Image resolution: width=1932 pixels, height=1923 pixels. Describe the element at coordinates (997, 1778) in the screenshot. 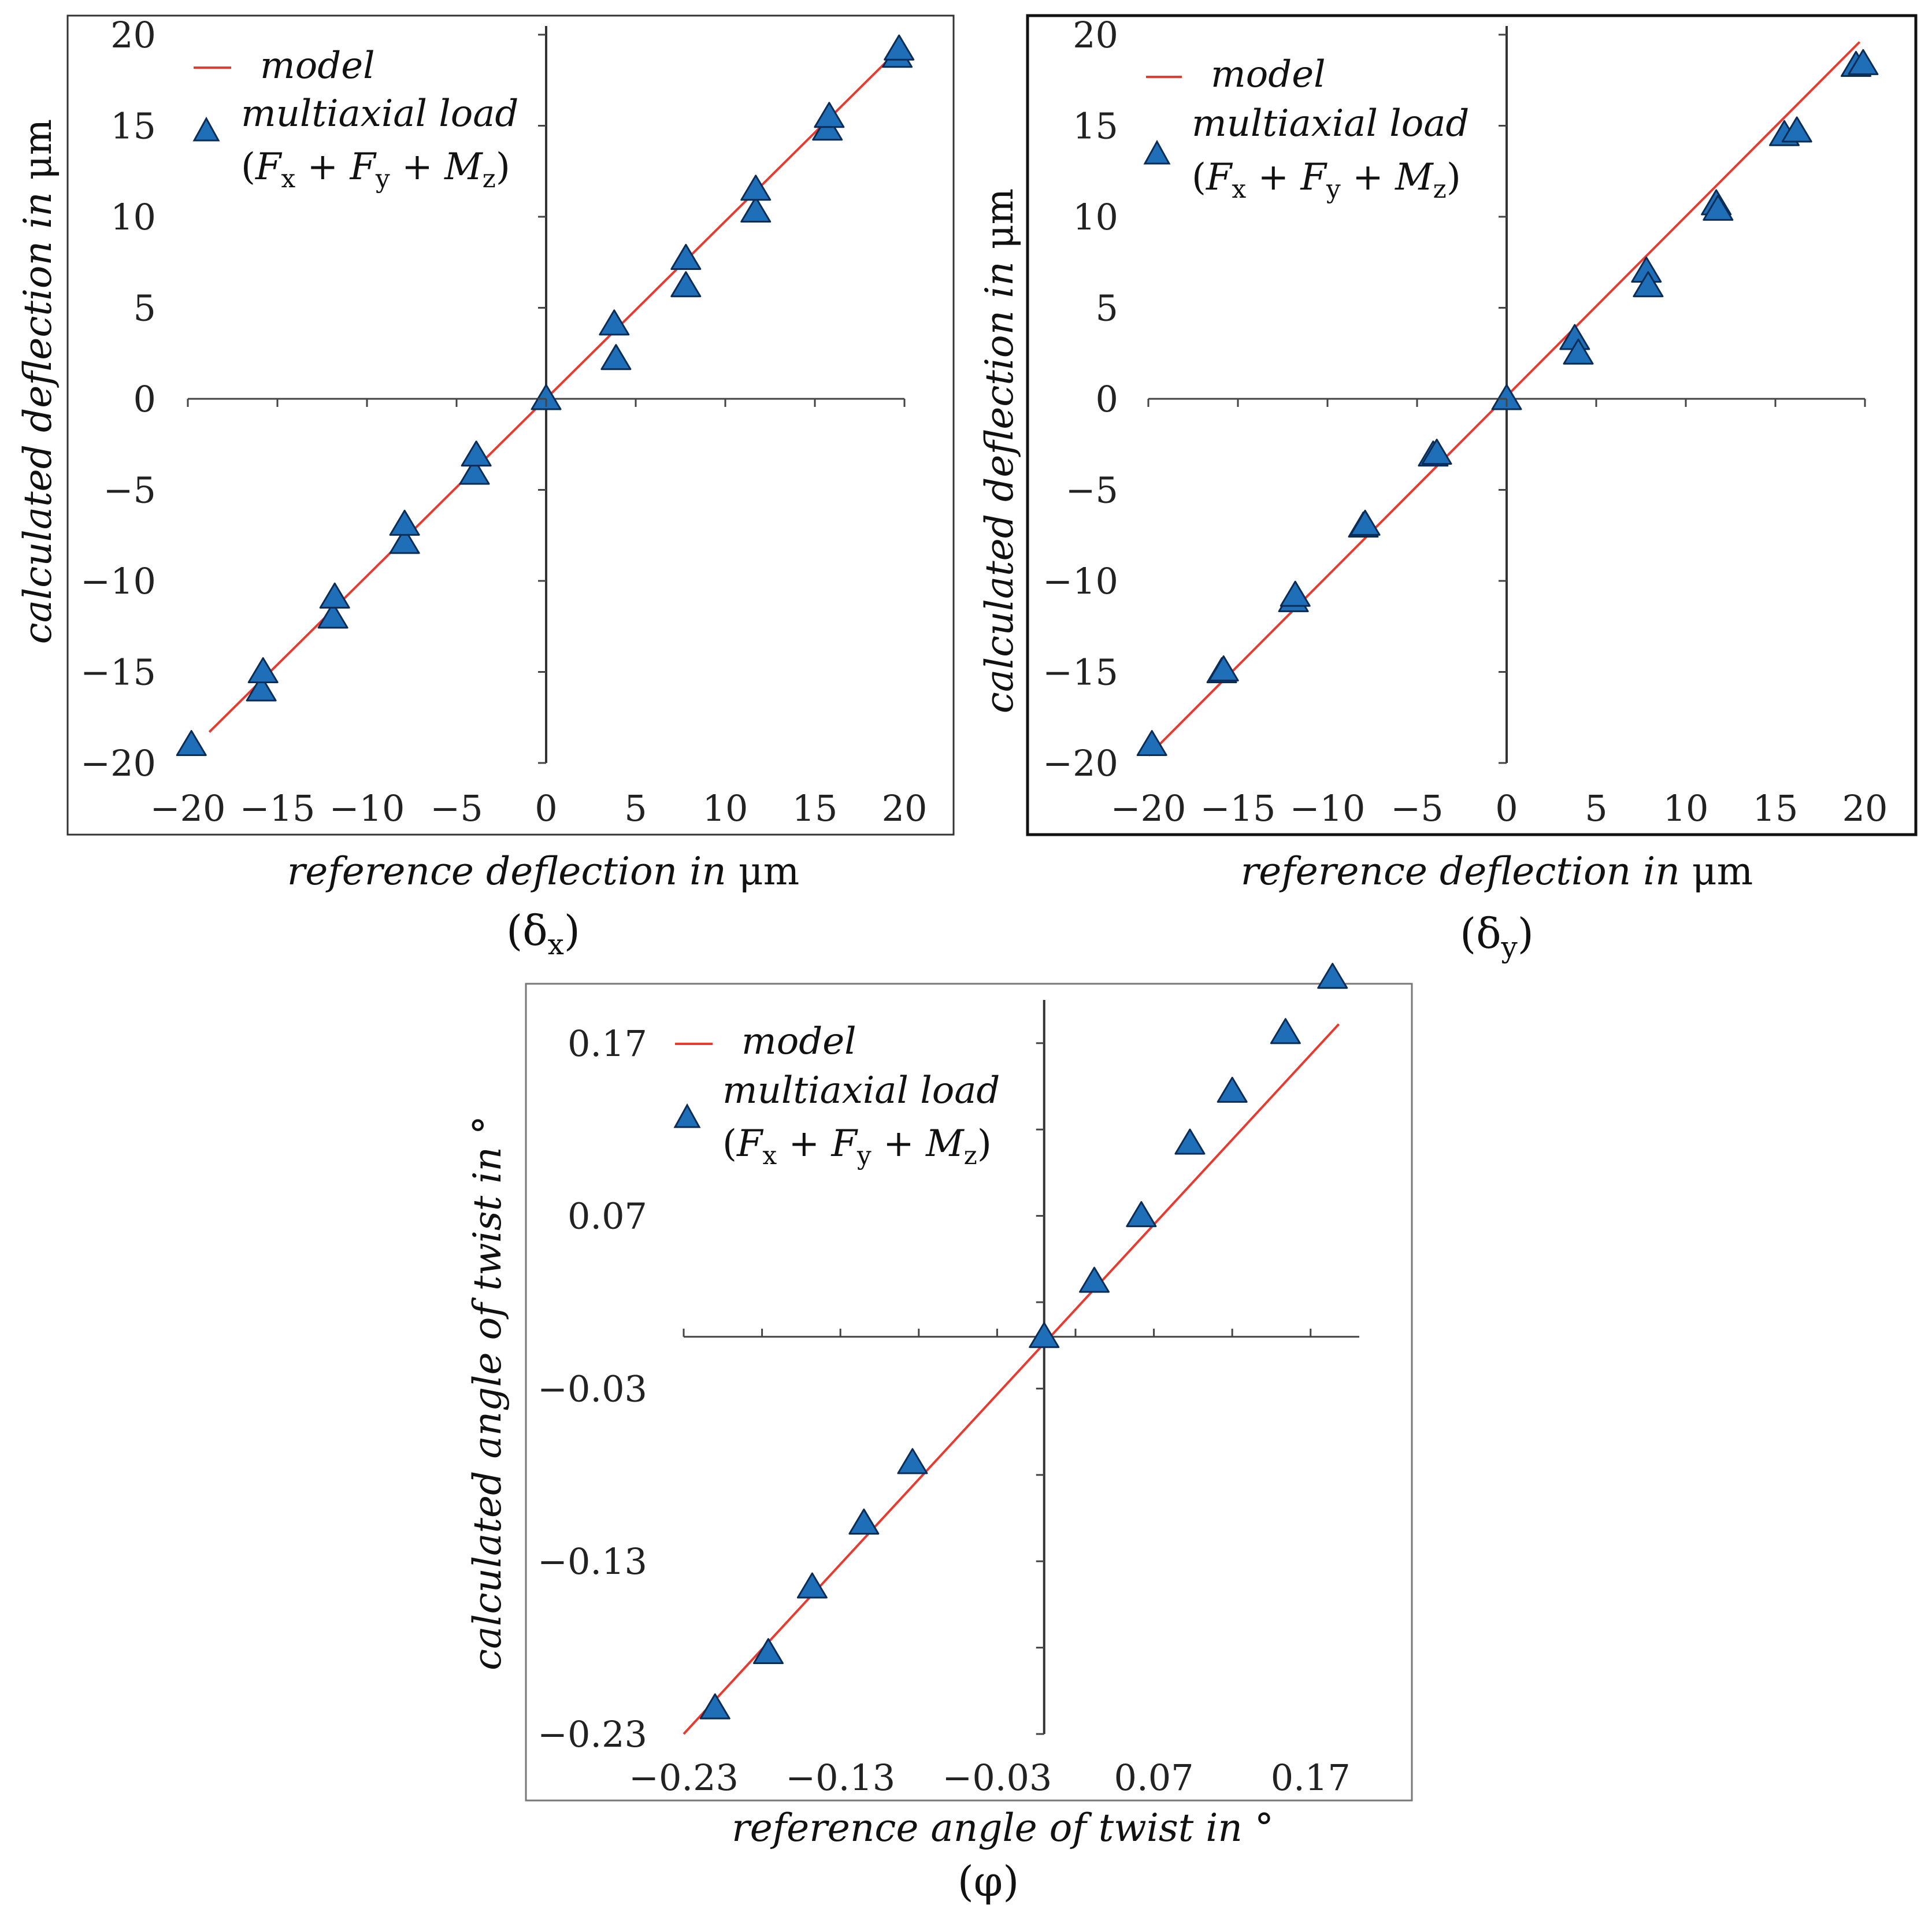

I see `x-tick-label: −0.03` at that location.